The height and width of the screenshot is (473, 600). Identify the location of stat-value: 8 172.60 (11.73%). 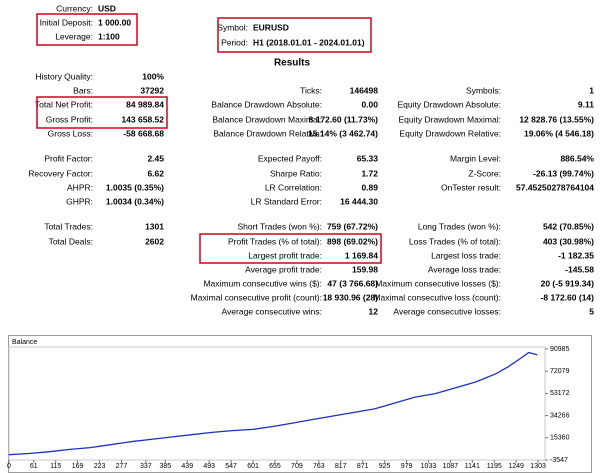
(344, 119).